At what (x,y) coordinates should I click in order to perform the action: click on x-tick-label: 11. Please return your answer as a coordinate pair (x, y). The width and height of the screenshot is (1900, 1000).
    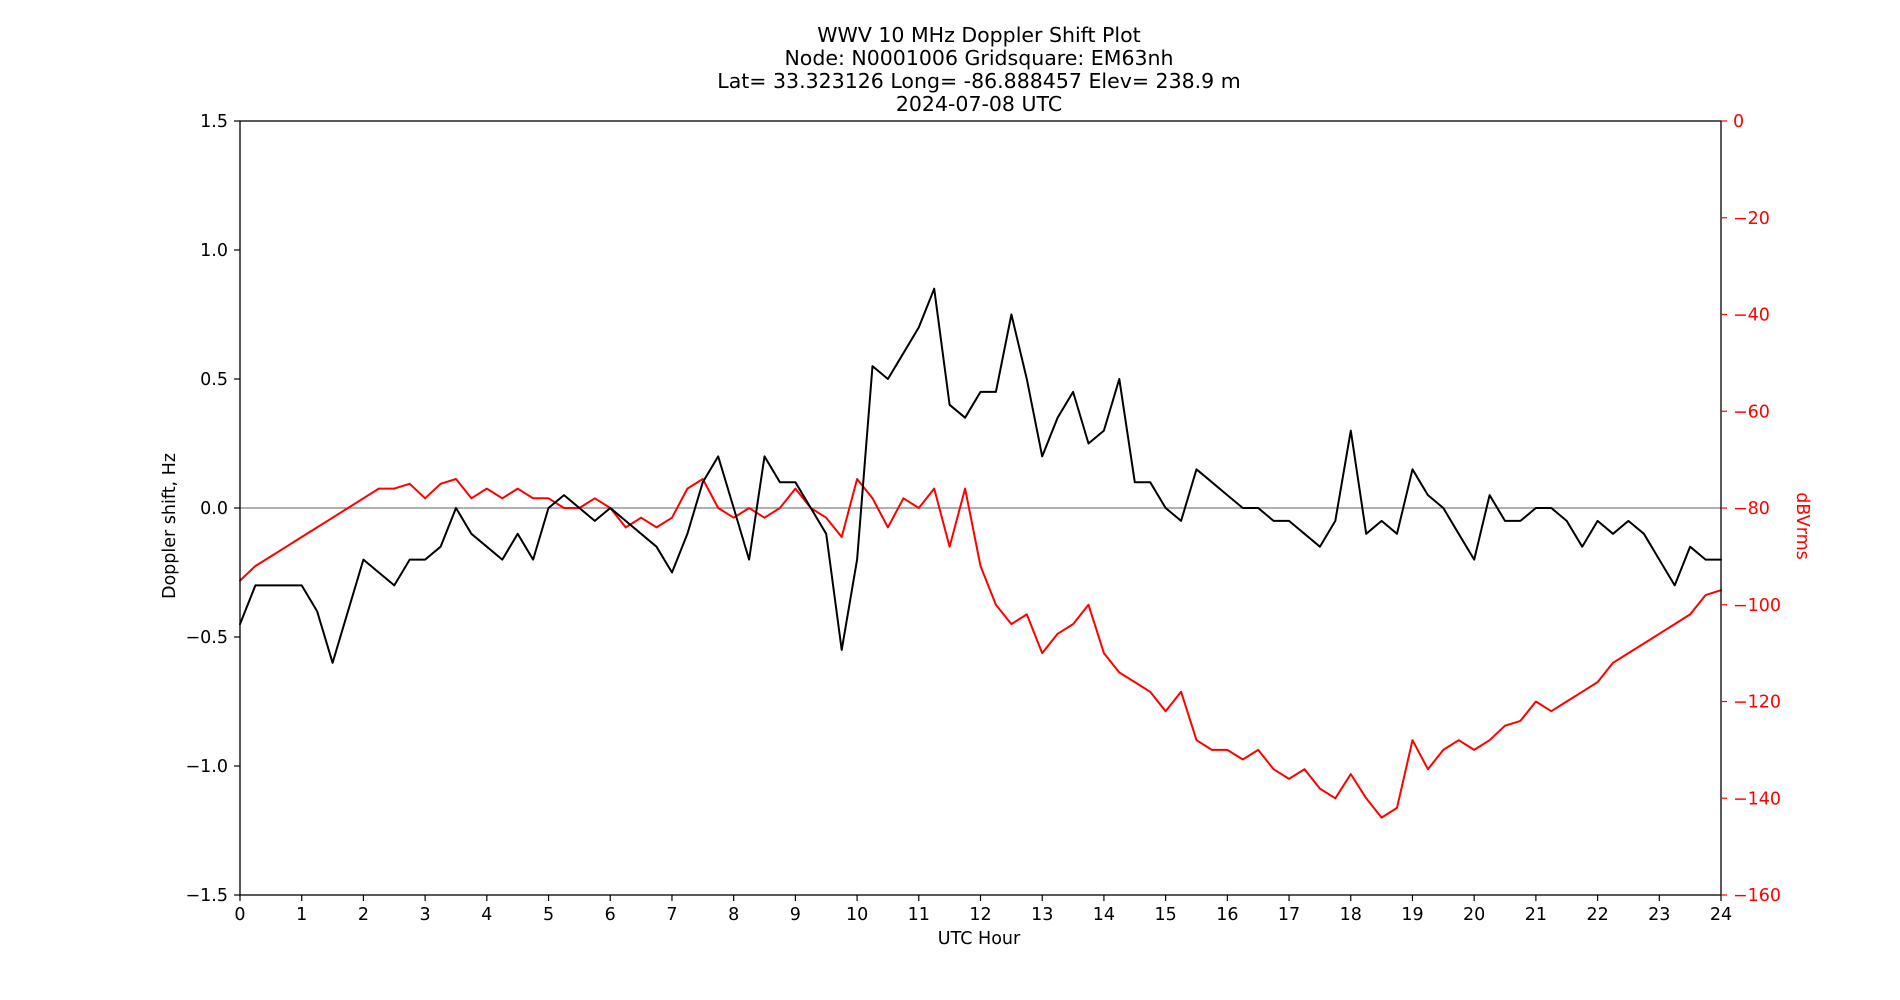
    Looking at the image, I should click on (919, 915).